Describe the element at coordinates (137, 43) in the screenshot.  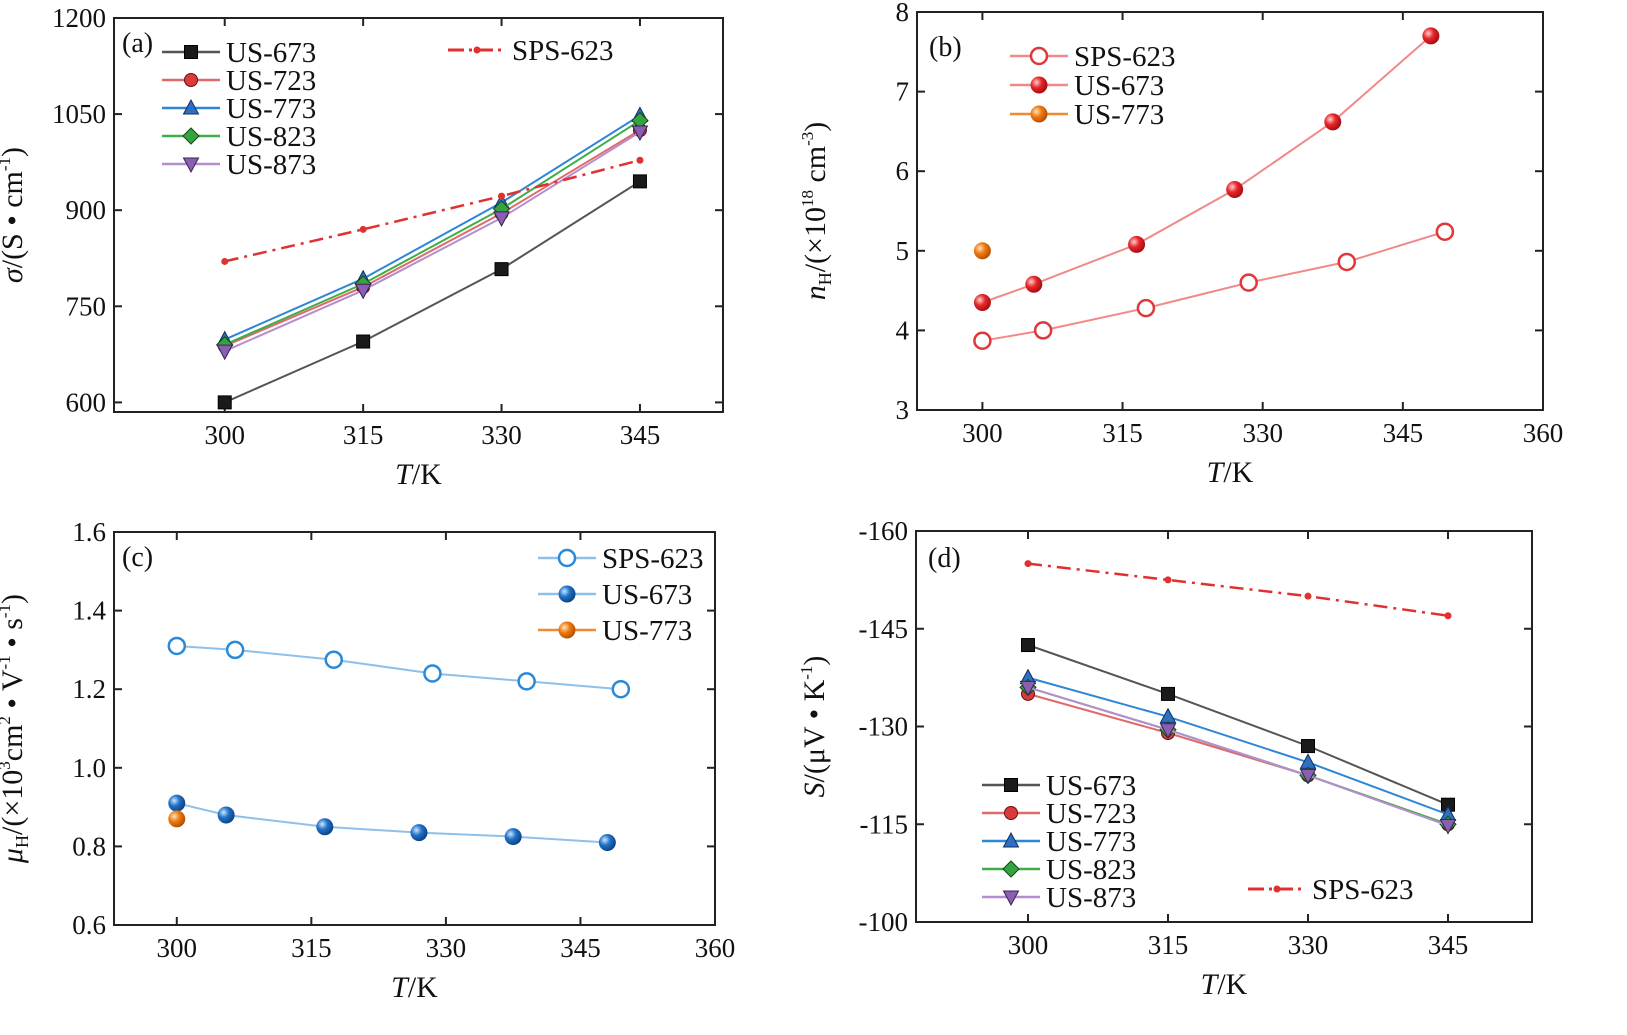
I see `panel-tag: (a)` at that location.